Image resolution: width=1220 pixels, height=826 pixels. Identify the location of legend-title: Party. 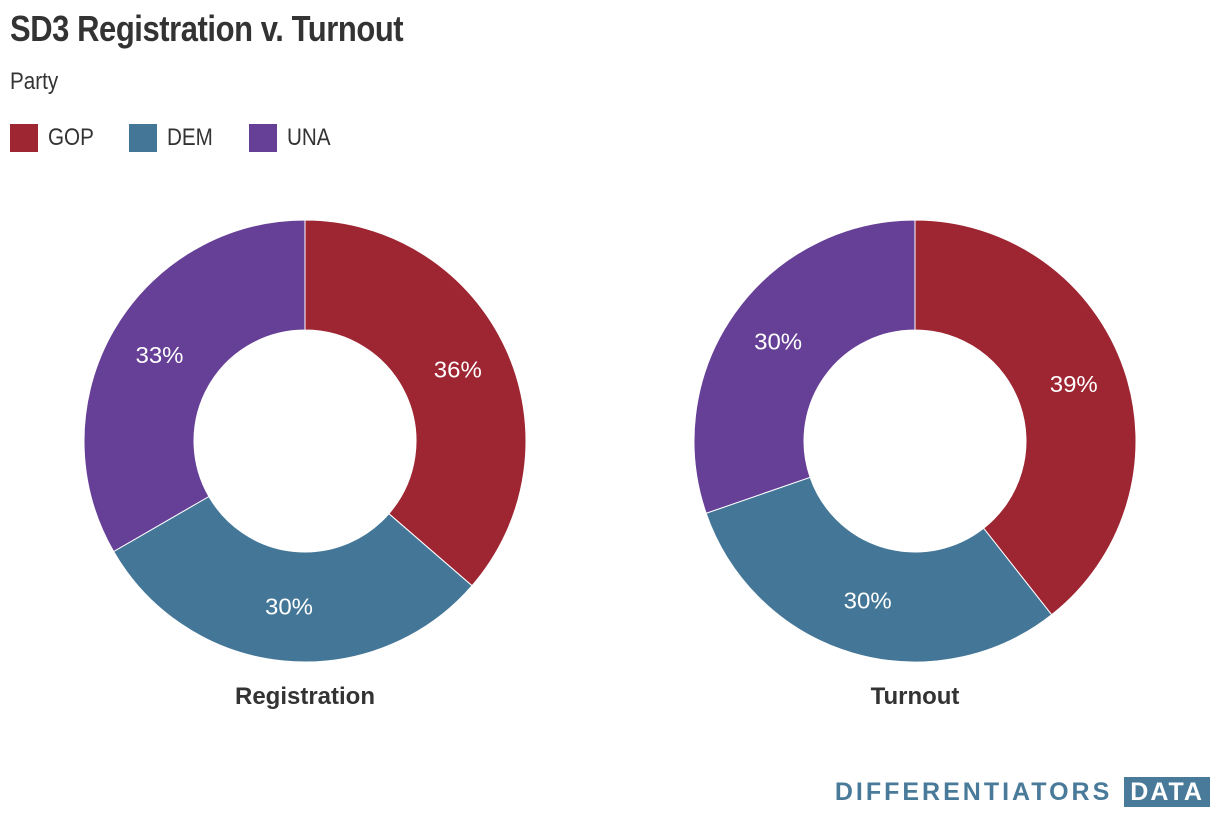
(34, 81).